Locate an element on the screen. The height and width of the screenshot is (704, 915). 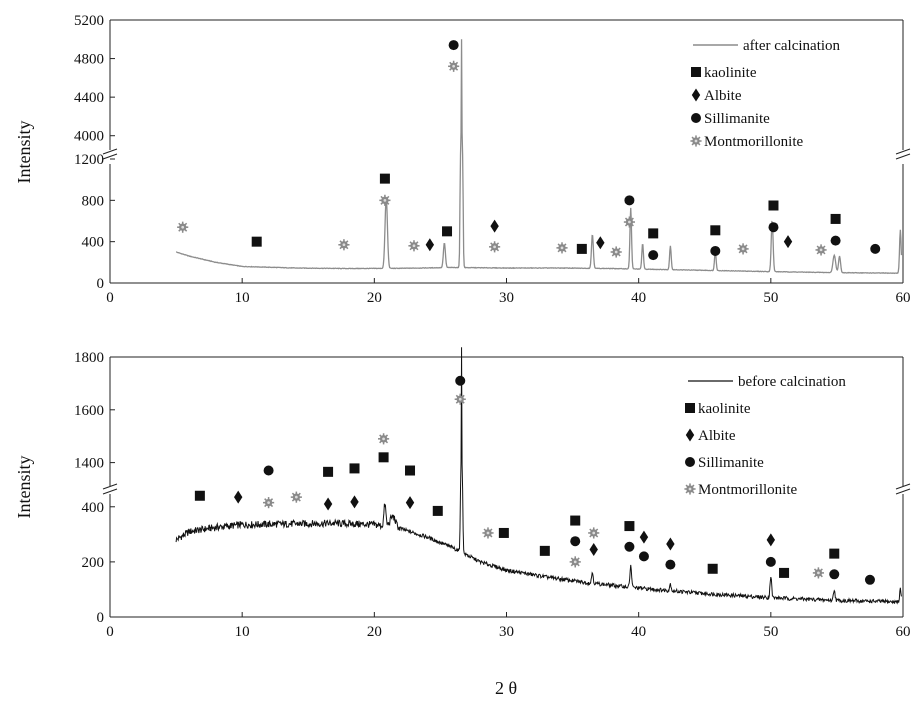
y-tick: 5200 is located at coordinates (94, 21).